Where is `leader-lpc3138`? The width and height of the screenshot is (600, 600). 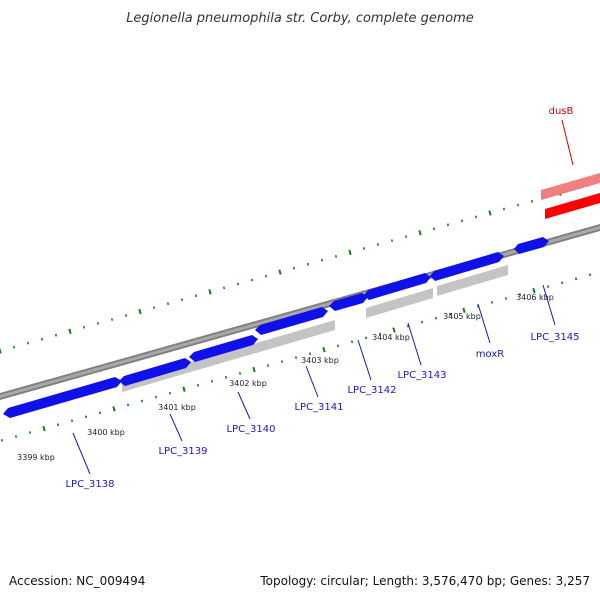
leader-lpc3138 is located at coordinates (81, 453).